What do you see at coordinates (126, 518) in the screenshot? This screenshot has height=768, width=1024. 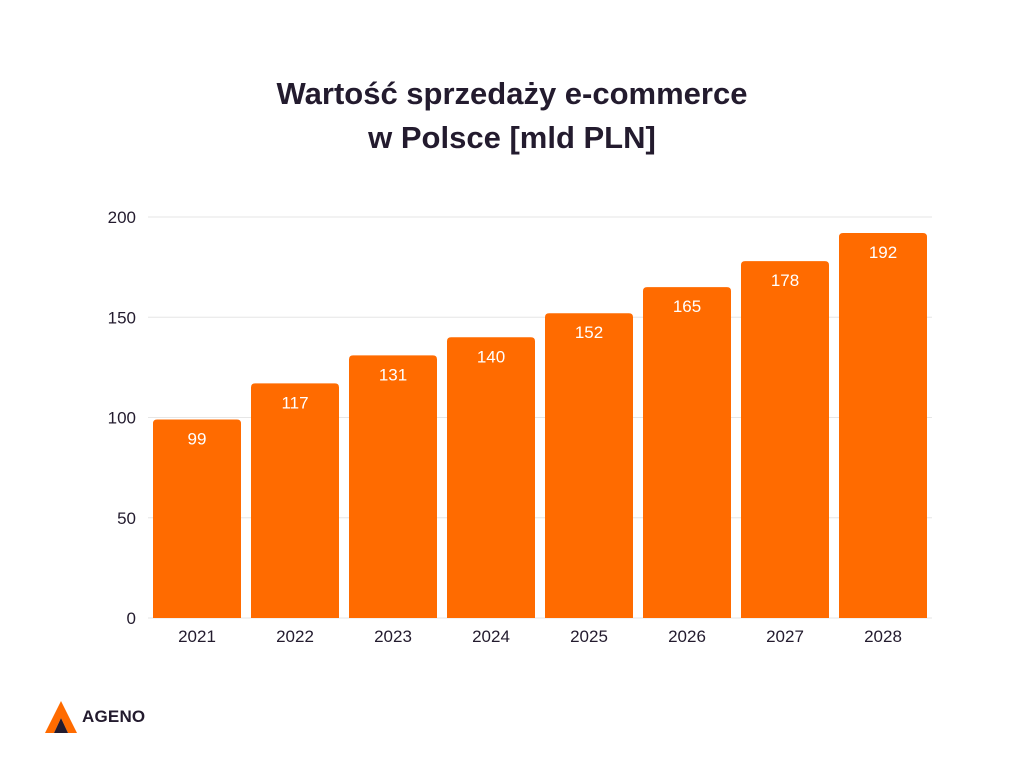 I see `y-tick-label: 50` at bounding box center [126, 518].